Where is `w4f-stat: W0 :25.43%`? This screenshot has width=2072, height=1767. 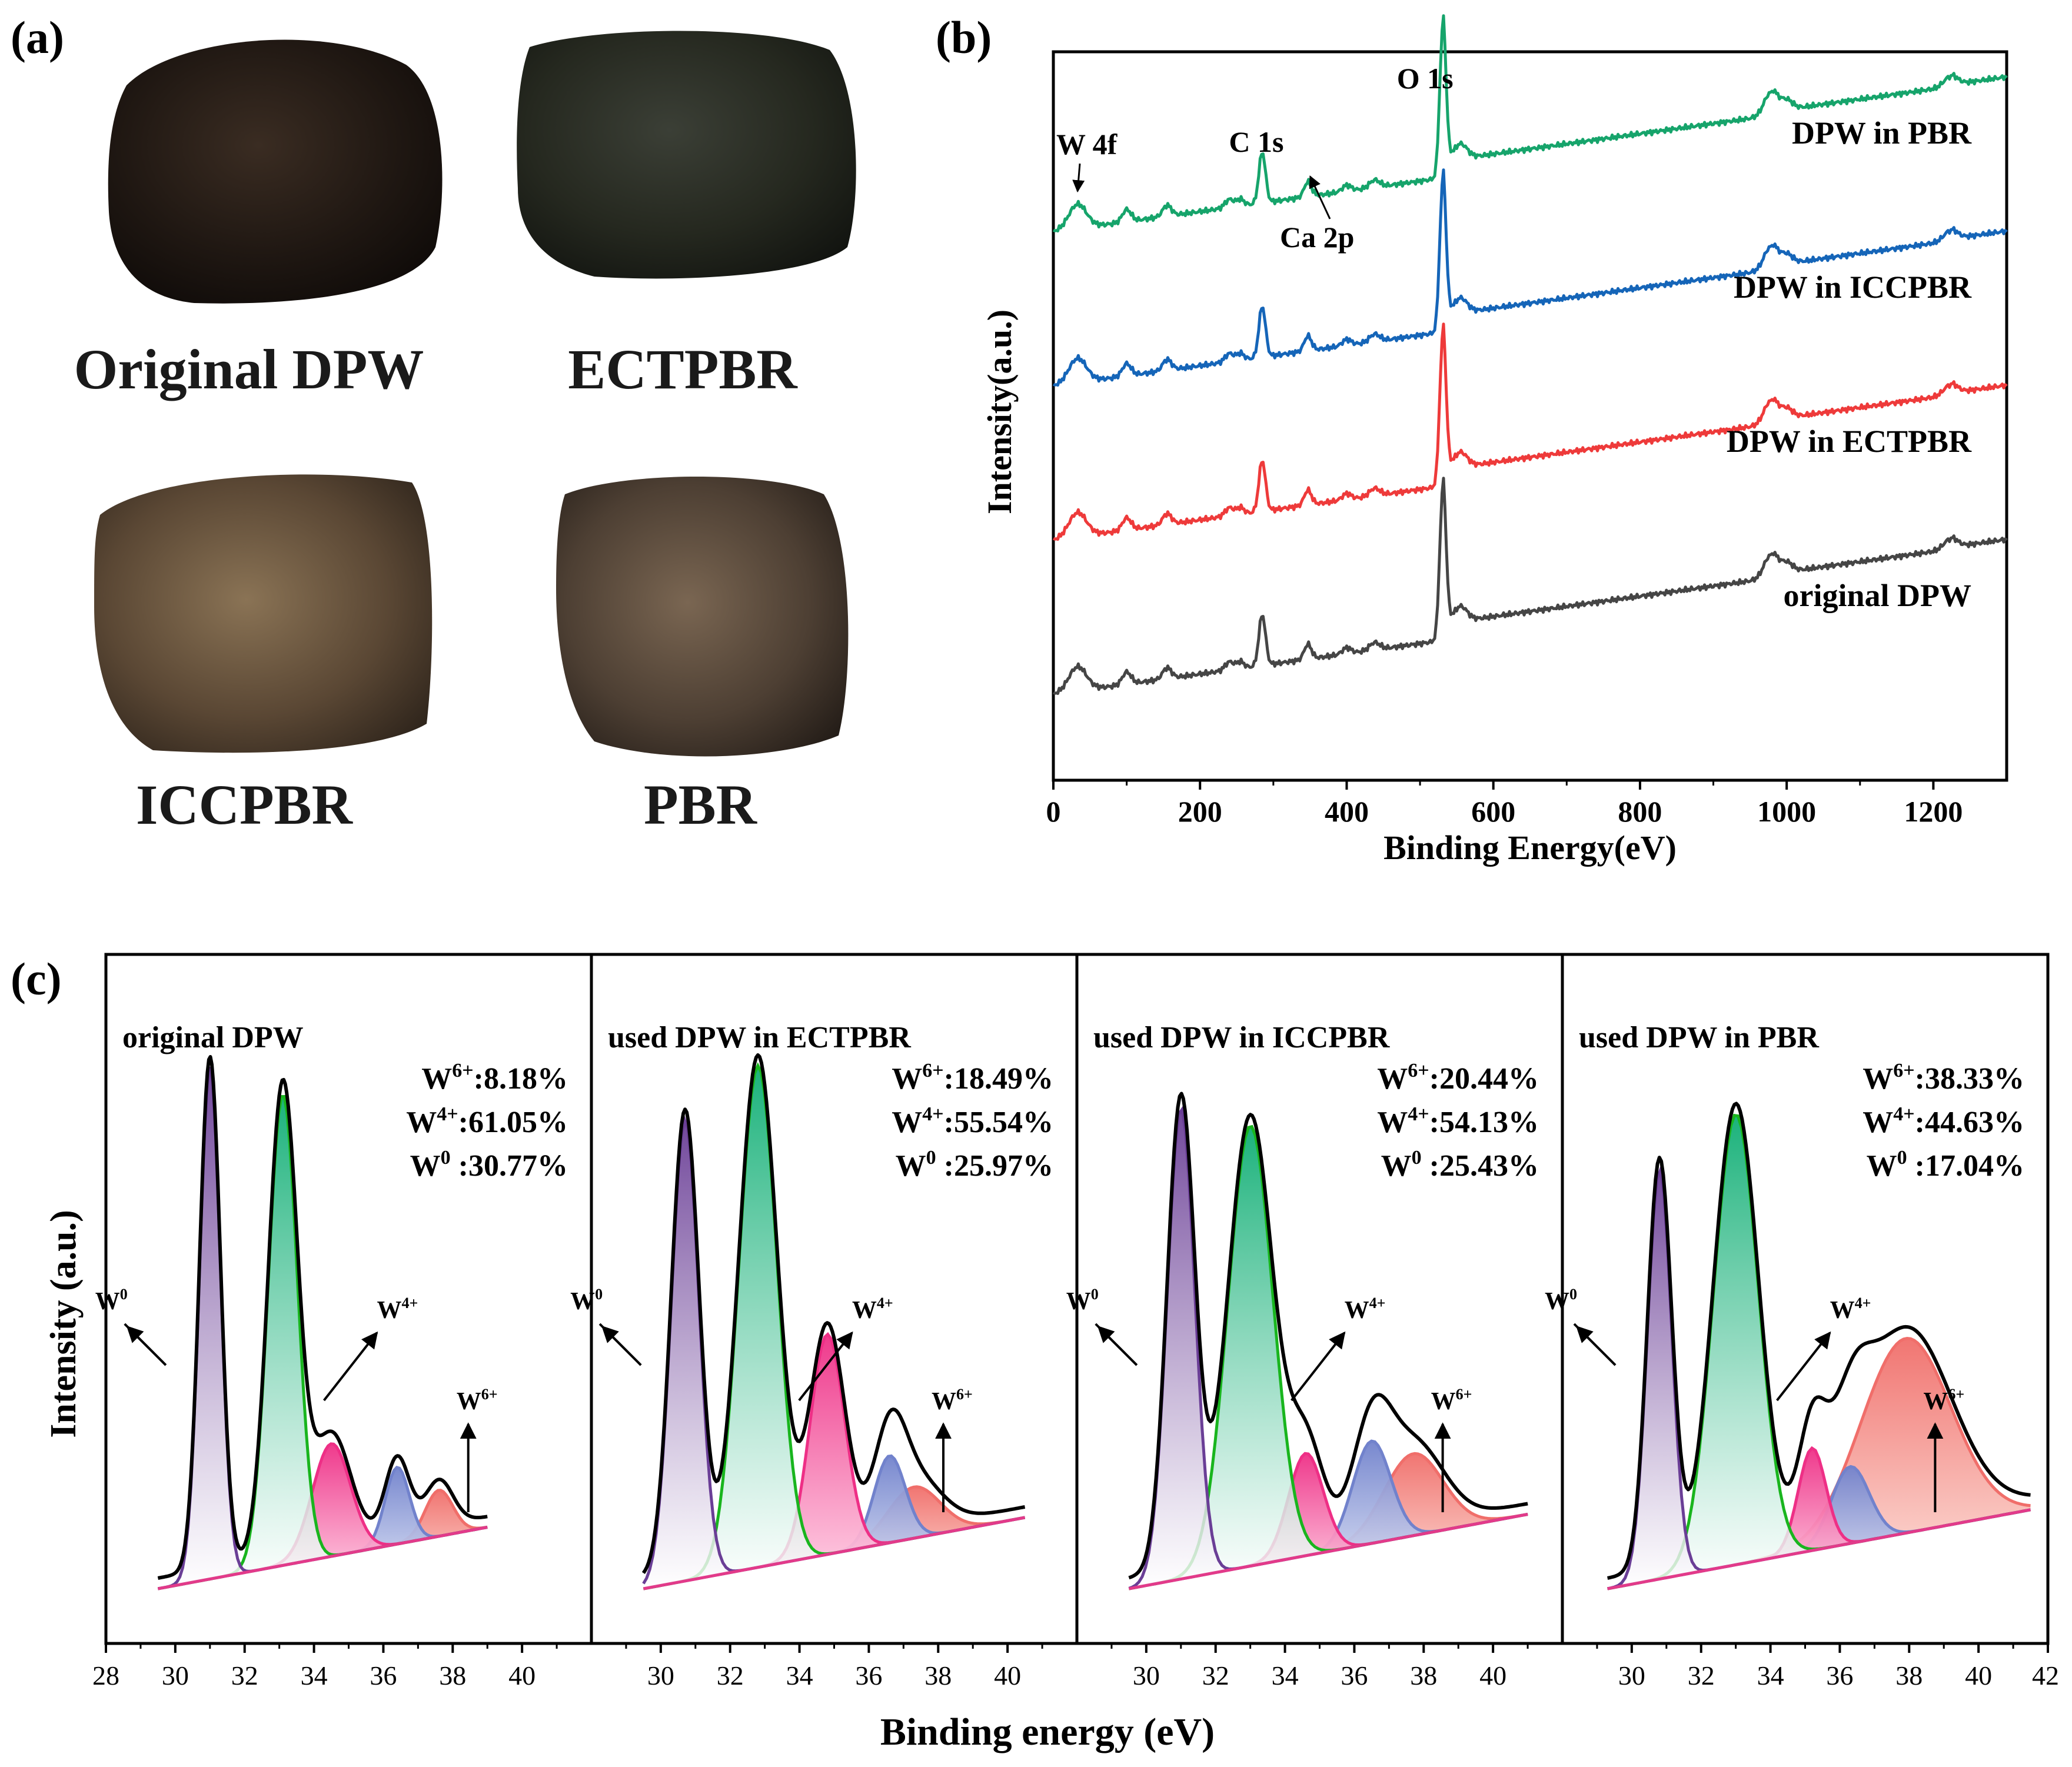
w4f-stat: W0 :25.43% is located at coordinates (1460, 1165).